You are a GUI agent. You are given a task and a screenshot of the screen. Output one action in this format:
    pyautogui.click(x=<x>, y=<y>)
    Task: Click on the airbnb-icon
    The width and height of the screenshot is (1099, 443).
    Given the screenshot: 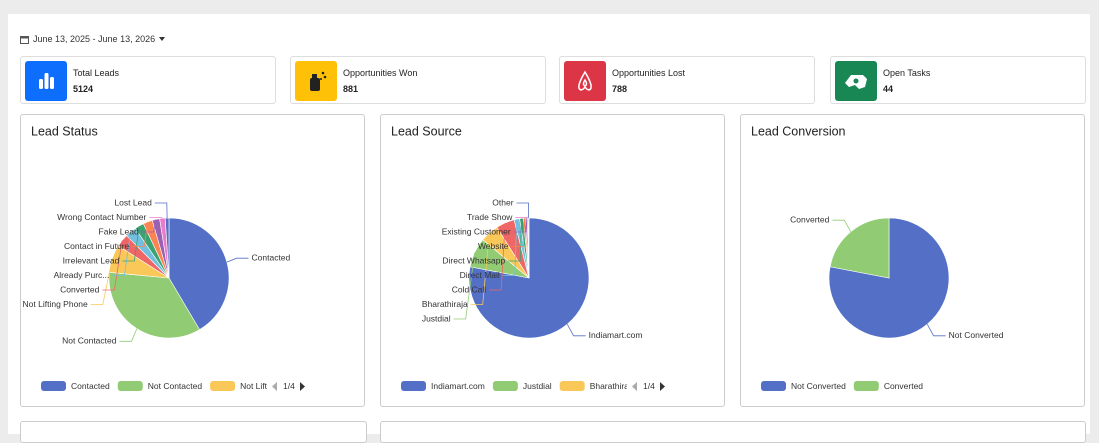 What is the action you would take?
    pyautogui.click(x=585, y=80)
    